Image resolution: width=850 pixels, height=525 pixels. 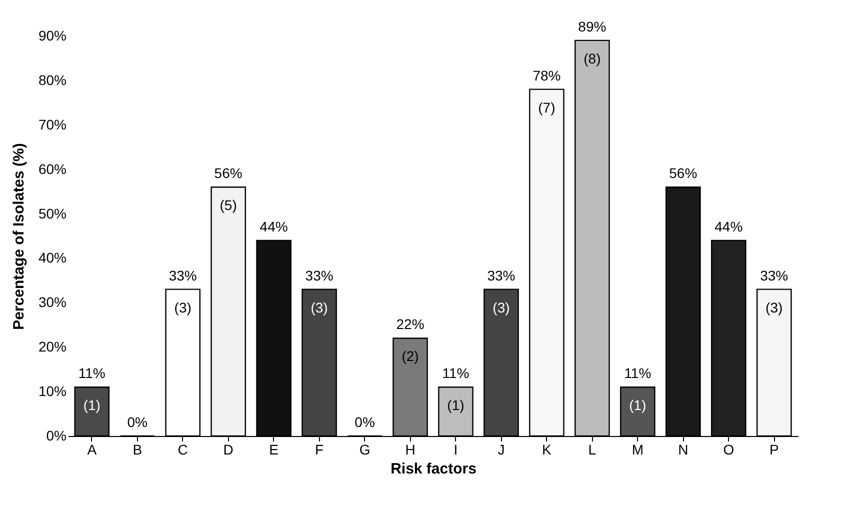 I want to click on x-tick-label: N, so click(x=683, y=450).